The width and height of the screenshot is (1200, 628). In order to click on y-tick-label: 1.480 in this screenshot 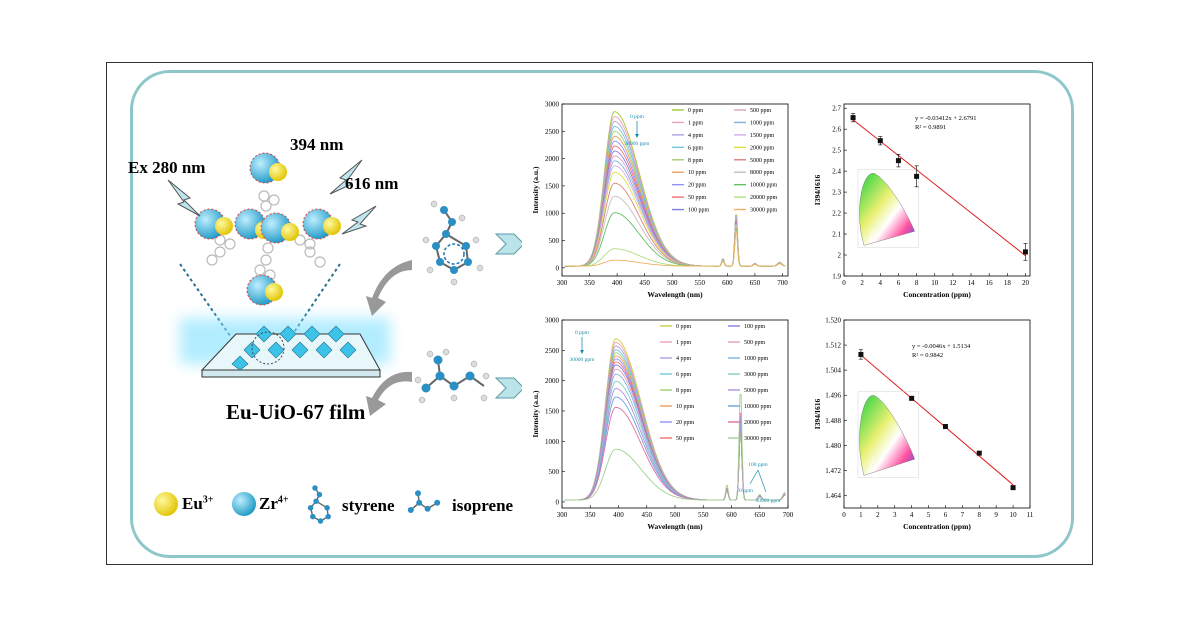, I will do `click(833, 446)`.